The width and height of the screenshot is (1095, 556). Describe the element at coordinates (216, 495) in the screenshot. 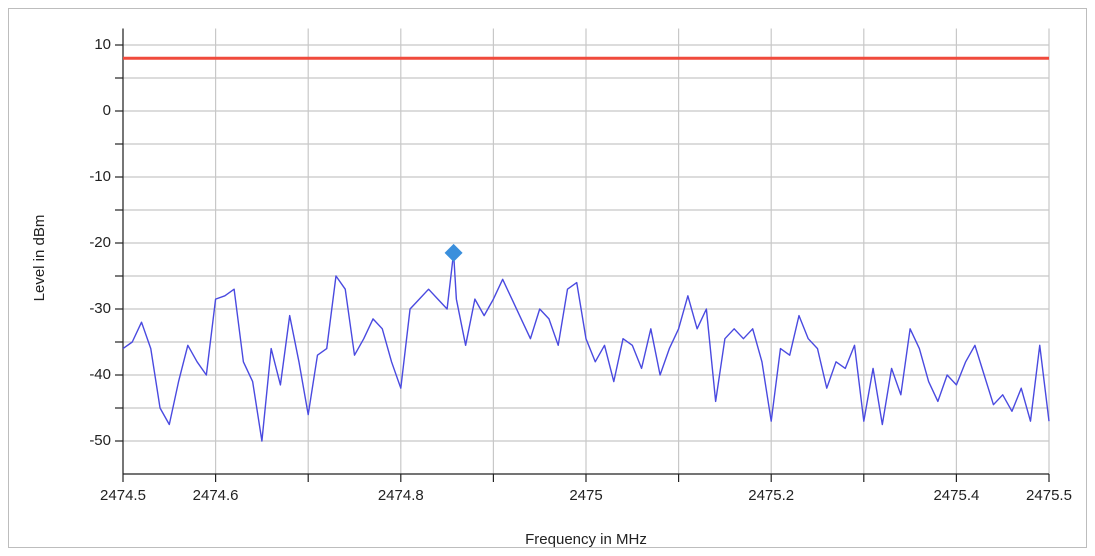

I see `x-tick-label: 2474.6` at that location.